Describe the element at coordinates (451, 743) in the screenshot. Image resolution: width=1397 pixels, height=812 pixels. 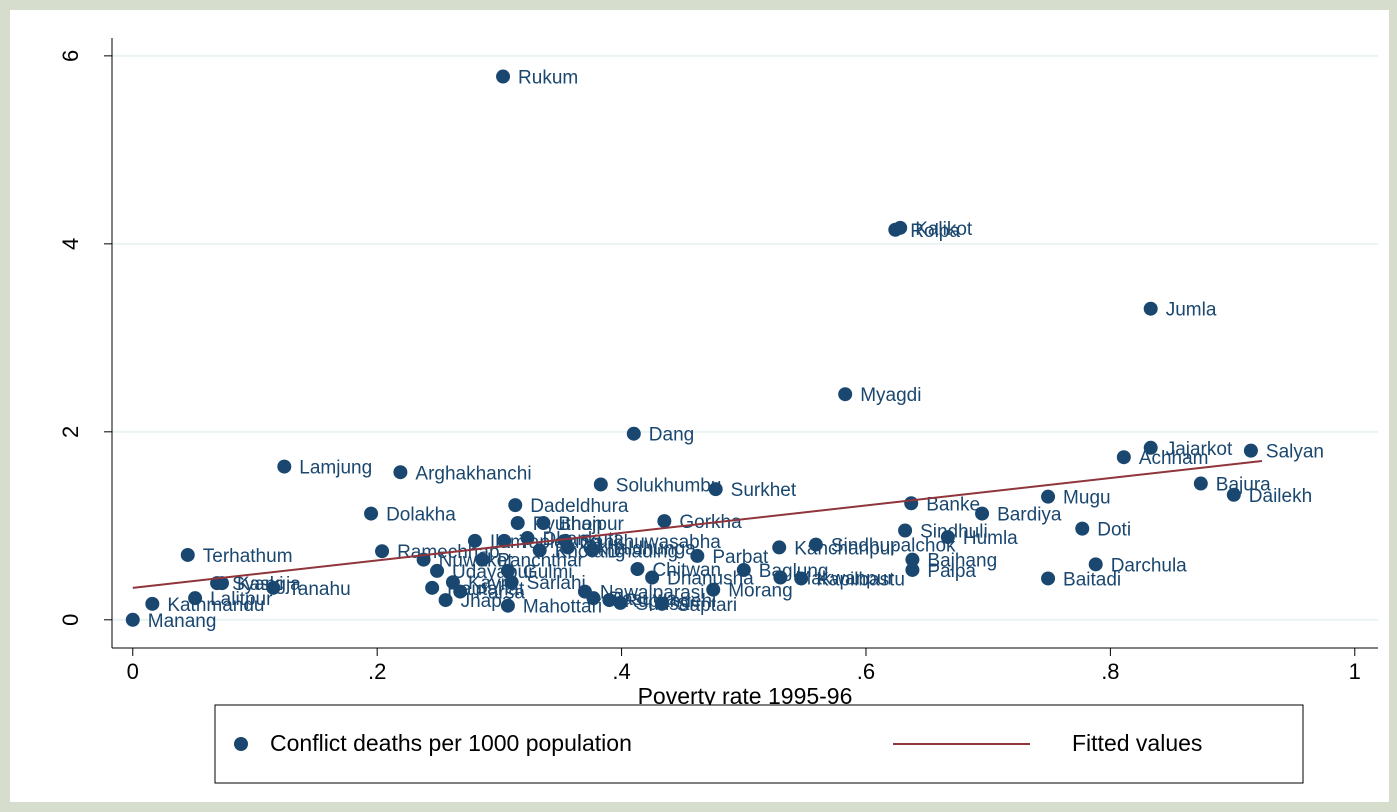
I see `legend-label: Conflict deaths per 1000 population` at that location.